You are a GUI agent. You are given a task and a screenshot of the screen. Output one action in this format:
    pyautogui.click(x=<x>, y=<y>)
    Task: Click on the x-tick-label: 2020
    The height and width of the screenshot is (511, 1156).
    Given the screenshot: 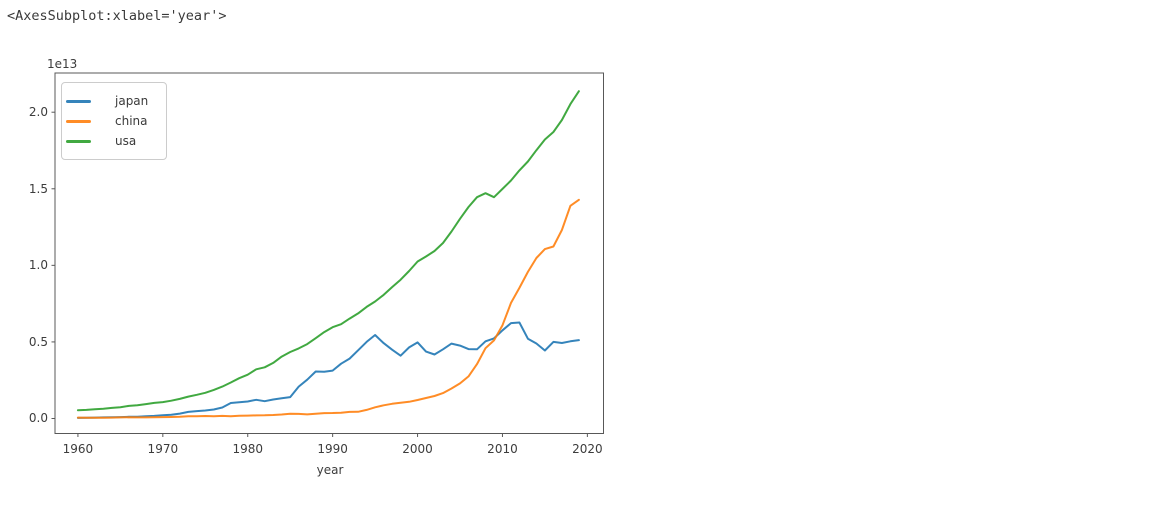 What is the action you would take?
    pyautogui.click(x=587, y=449)
    